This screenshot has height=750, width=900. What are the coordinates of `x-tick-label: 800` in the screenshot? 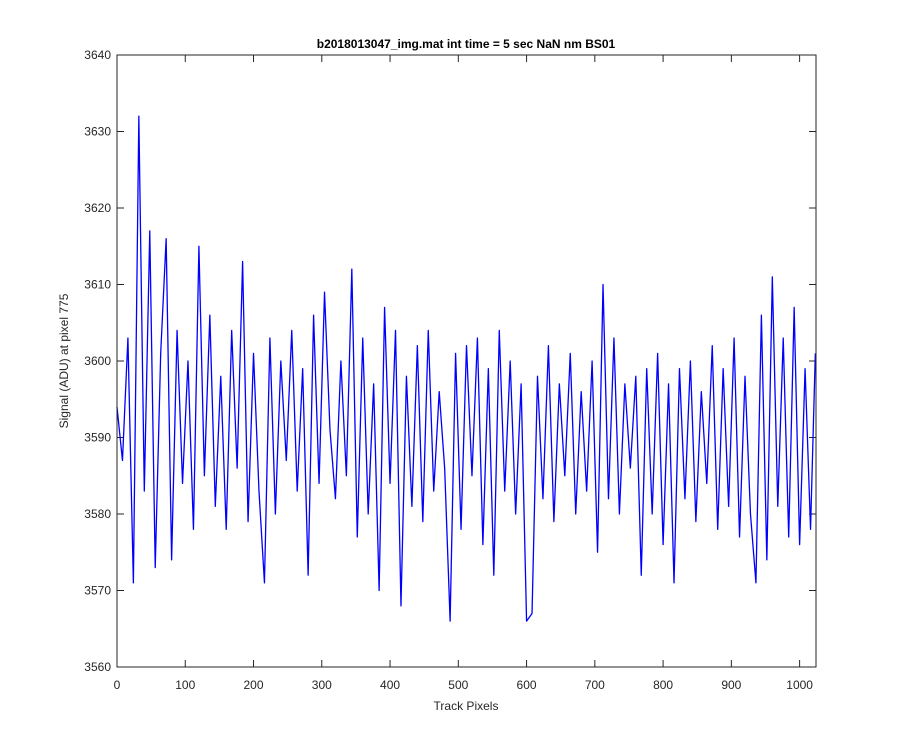 It's located at (663, 685).